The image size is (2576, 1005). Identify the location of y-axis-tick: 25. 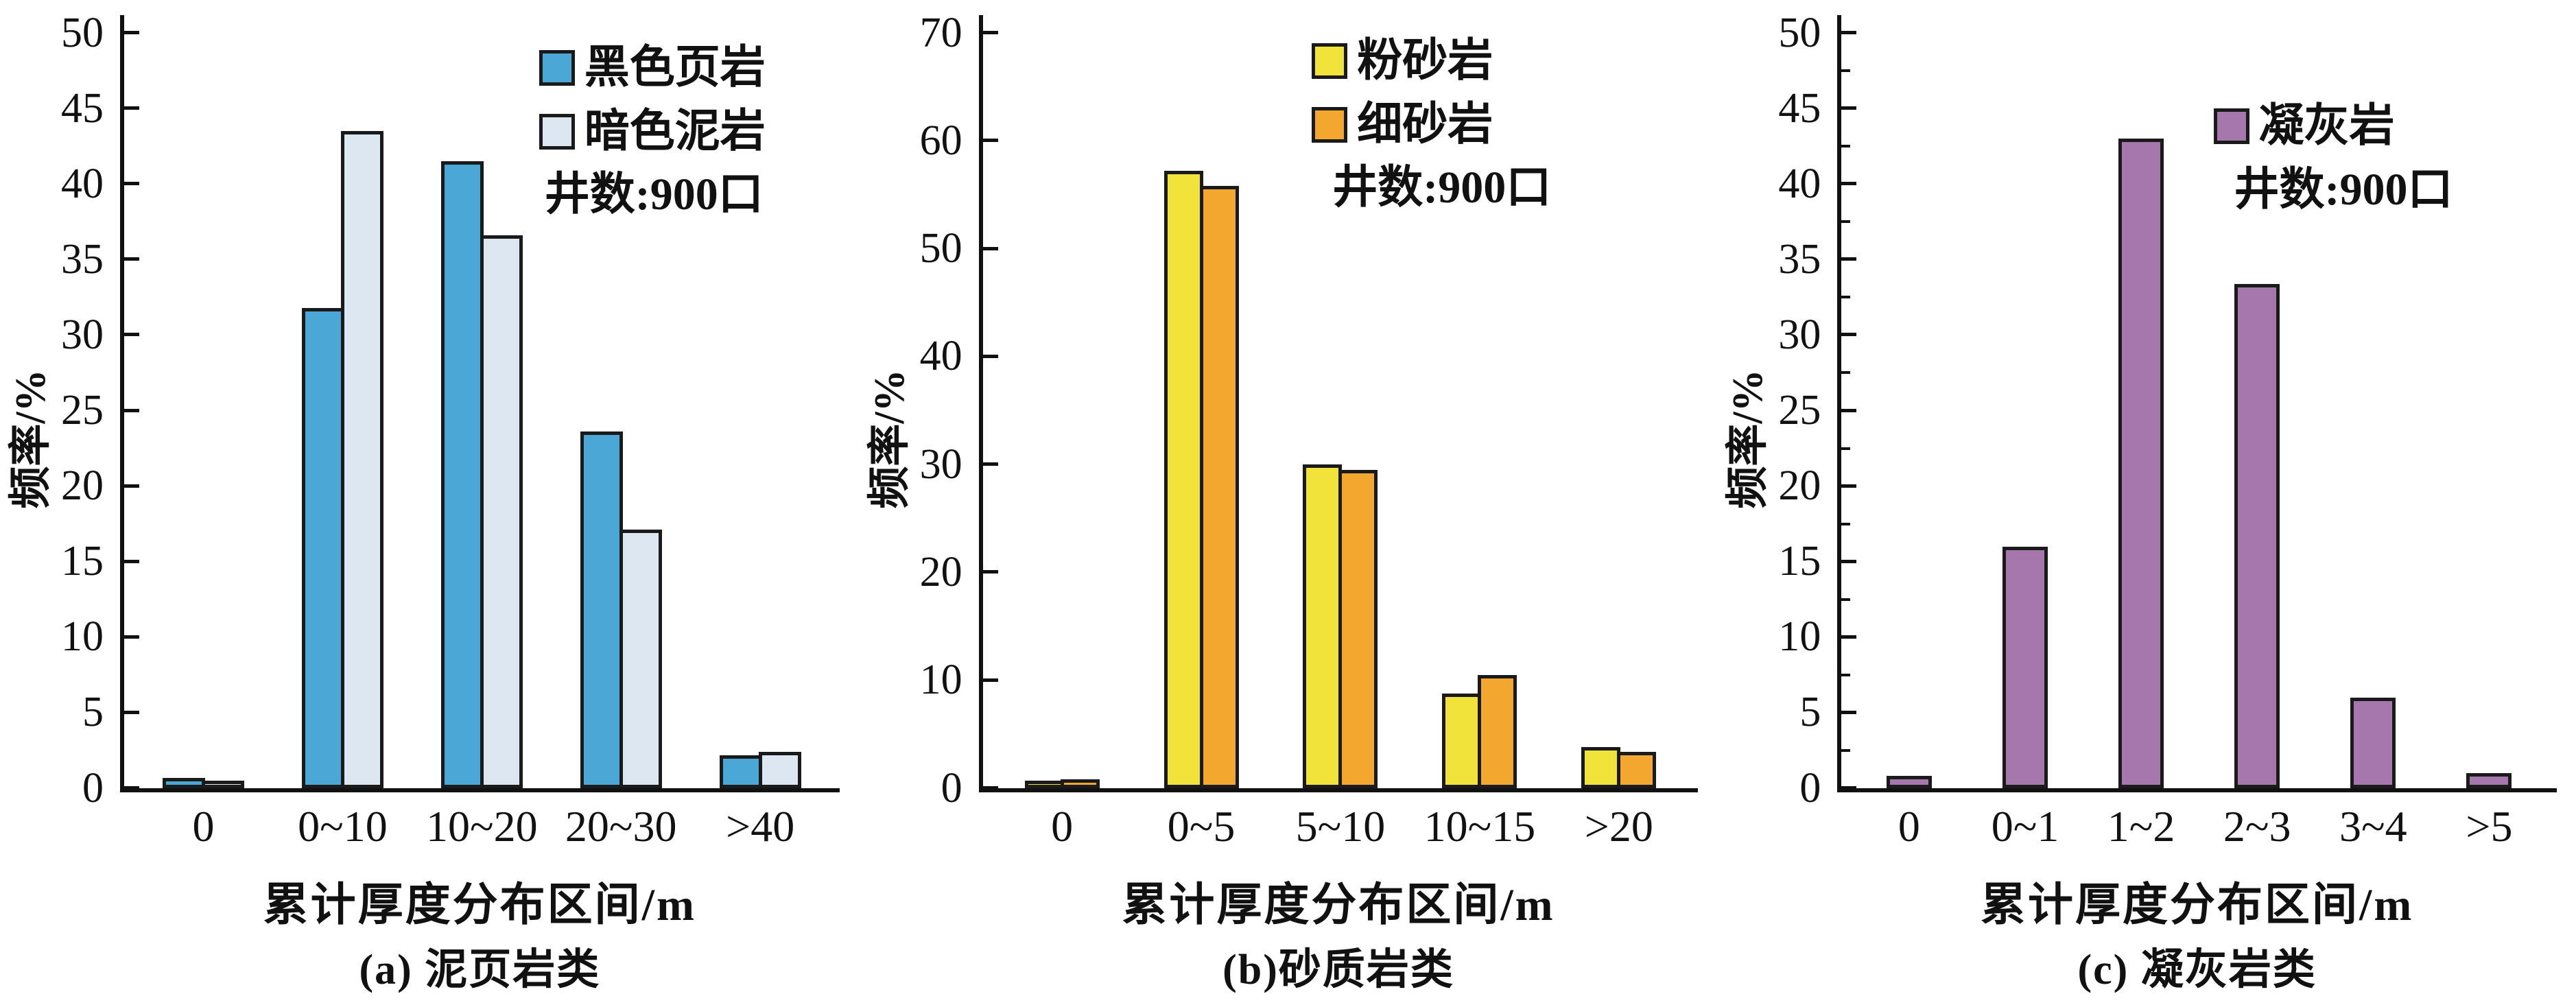
(100, 410).